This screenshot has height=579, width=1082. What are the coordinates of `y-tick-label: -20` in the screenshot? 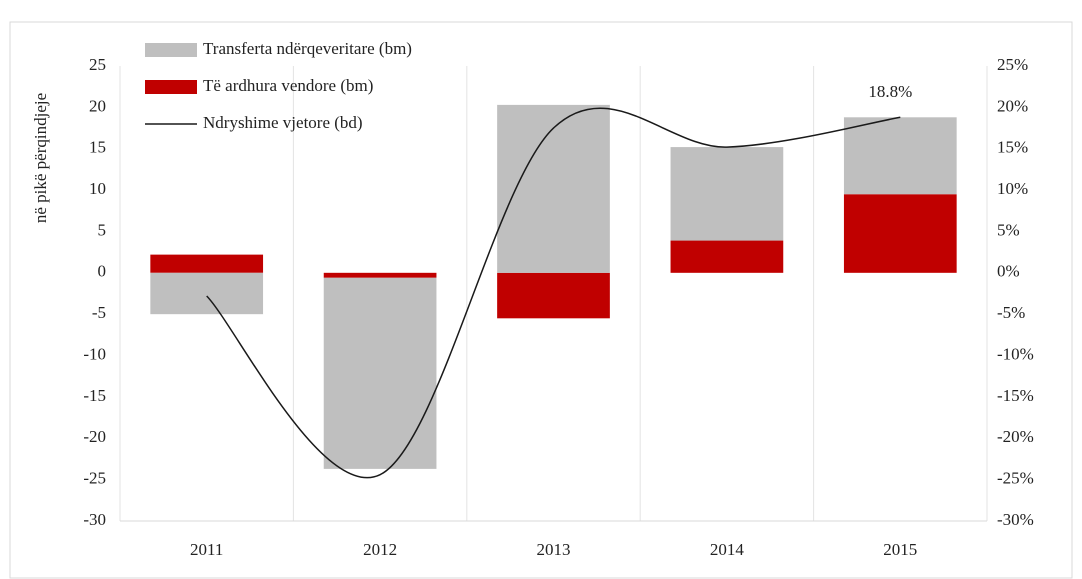 It's located at (94, 436).